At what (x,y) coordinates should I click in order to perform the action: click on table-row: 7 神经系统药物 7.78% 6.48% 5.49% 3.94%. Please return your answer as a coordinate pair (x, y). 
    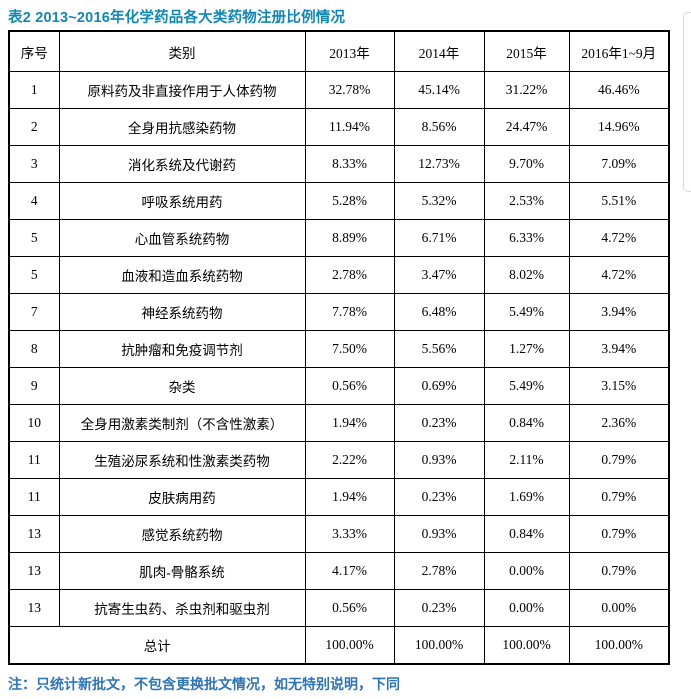
    Looking at the image, I should click on (339, 312).